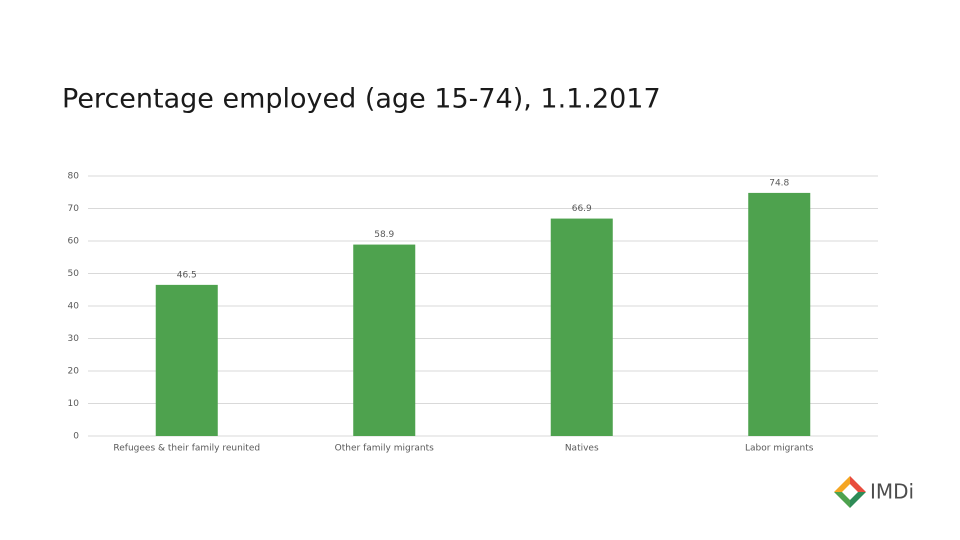  I want to click on value-label: 66.9, so click(582, 209).